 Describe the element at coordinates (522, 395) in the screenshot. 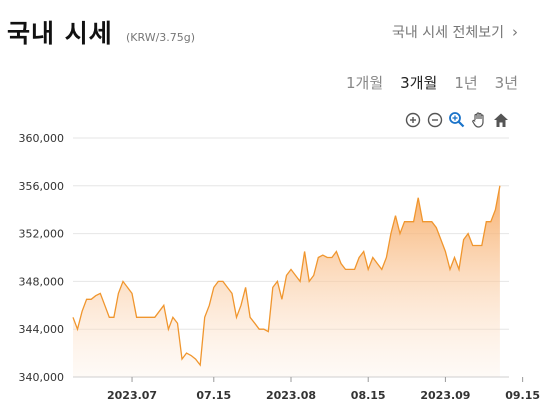

I see `x-tick-label: 09.15` at that location.